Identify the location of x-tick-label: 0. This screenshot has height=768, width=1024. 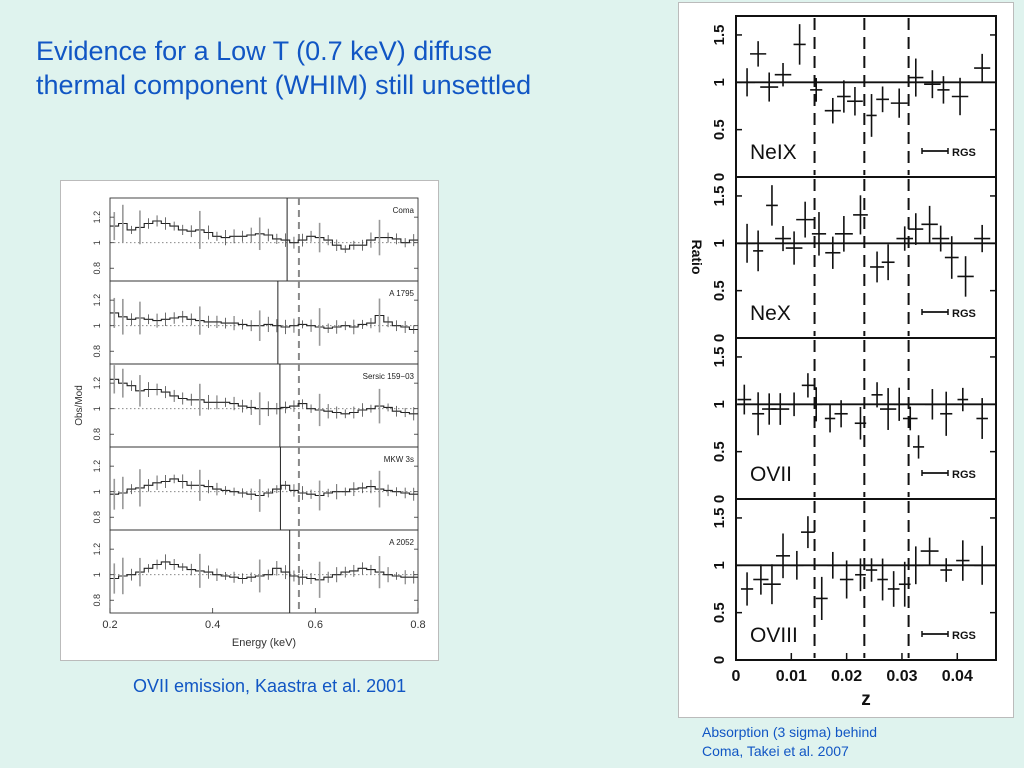
(736, 676).